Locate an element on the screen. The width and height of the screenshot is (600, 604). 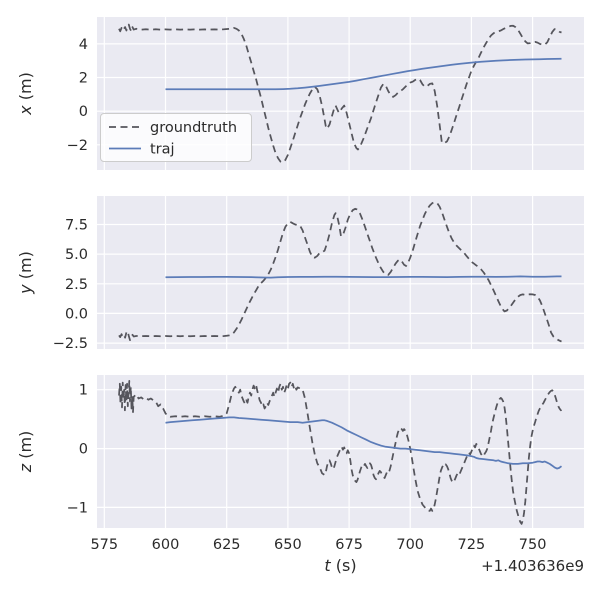
y-axis-label: x (m) is located at coordinates (25, 94).